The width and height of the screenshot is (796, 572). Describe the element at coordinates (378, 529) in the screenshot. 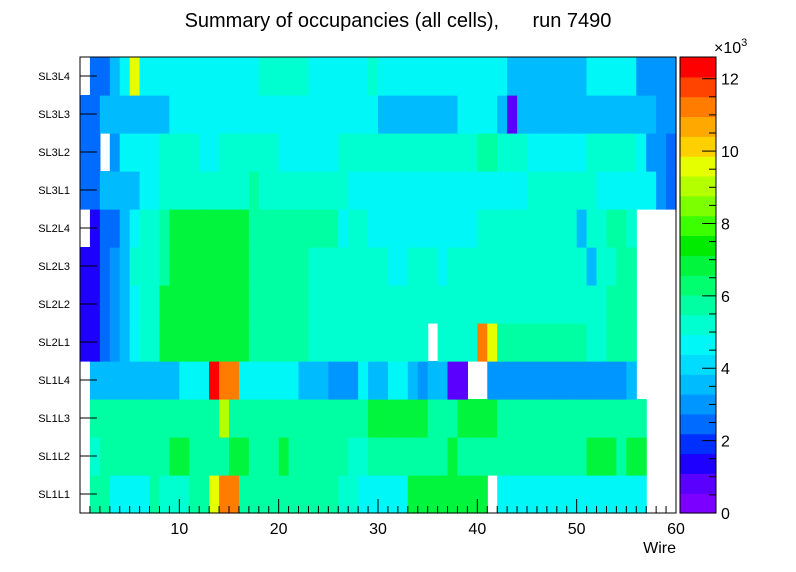

I see `x-tick-label: 30` at that location.